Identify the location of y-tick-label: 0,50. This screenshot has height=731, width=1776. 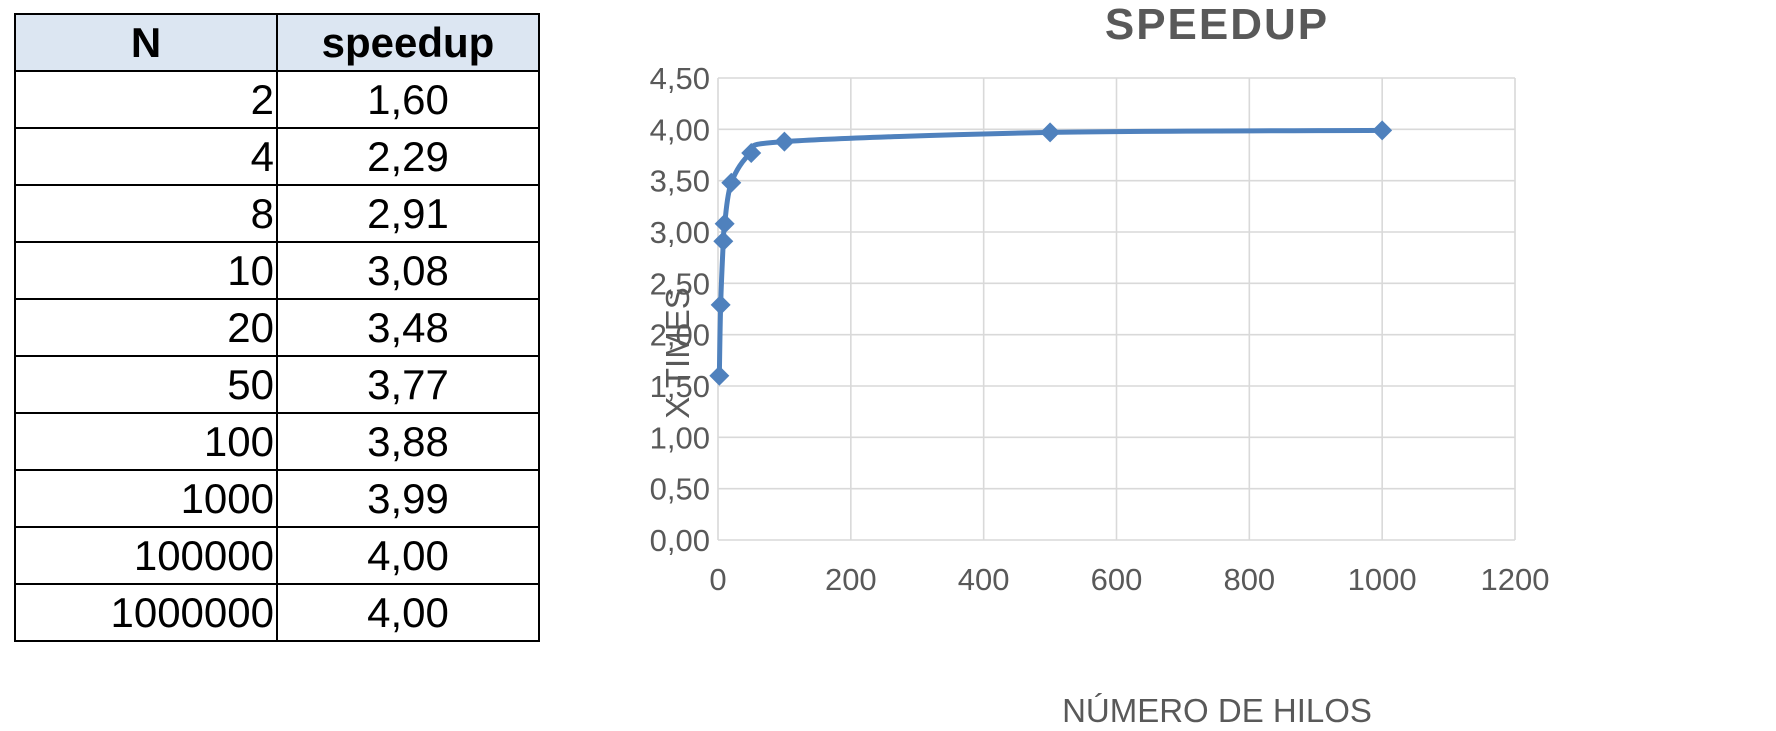
(680, 489).